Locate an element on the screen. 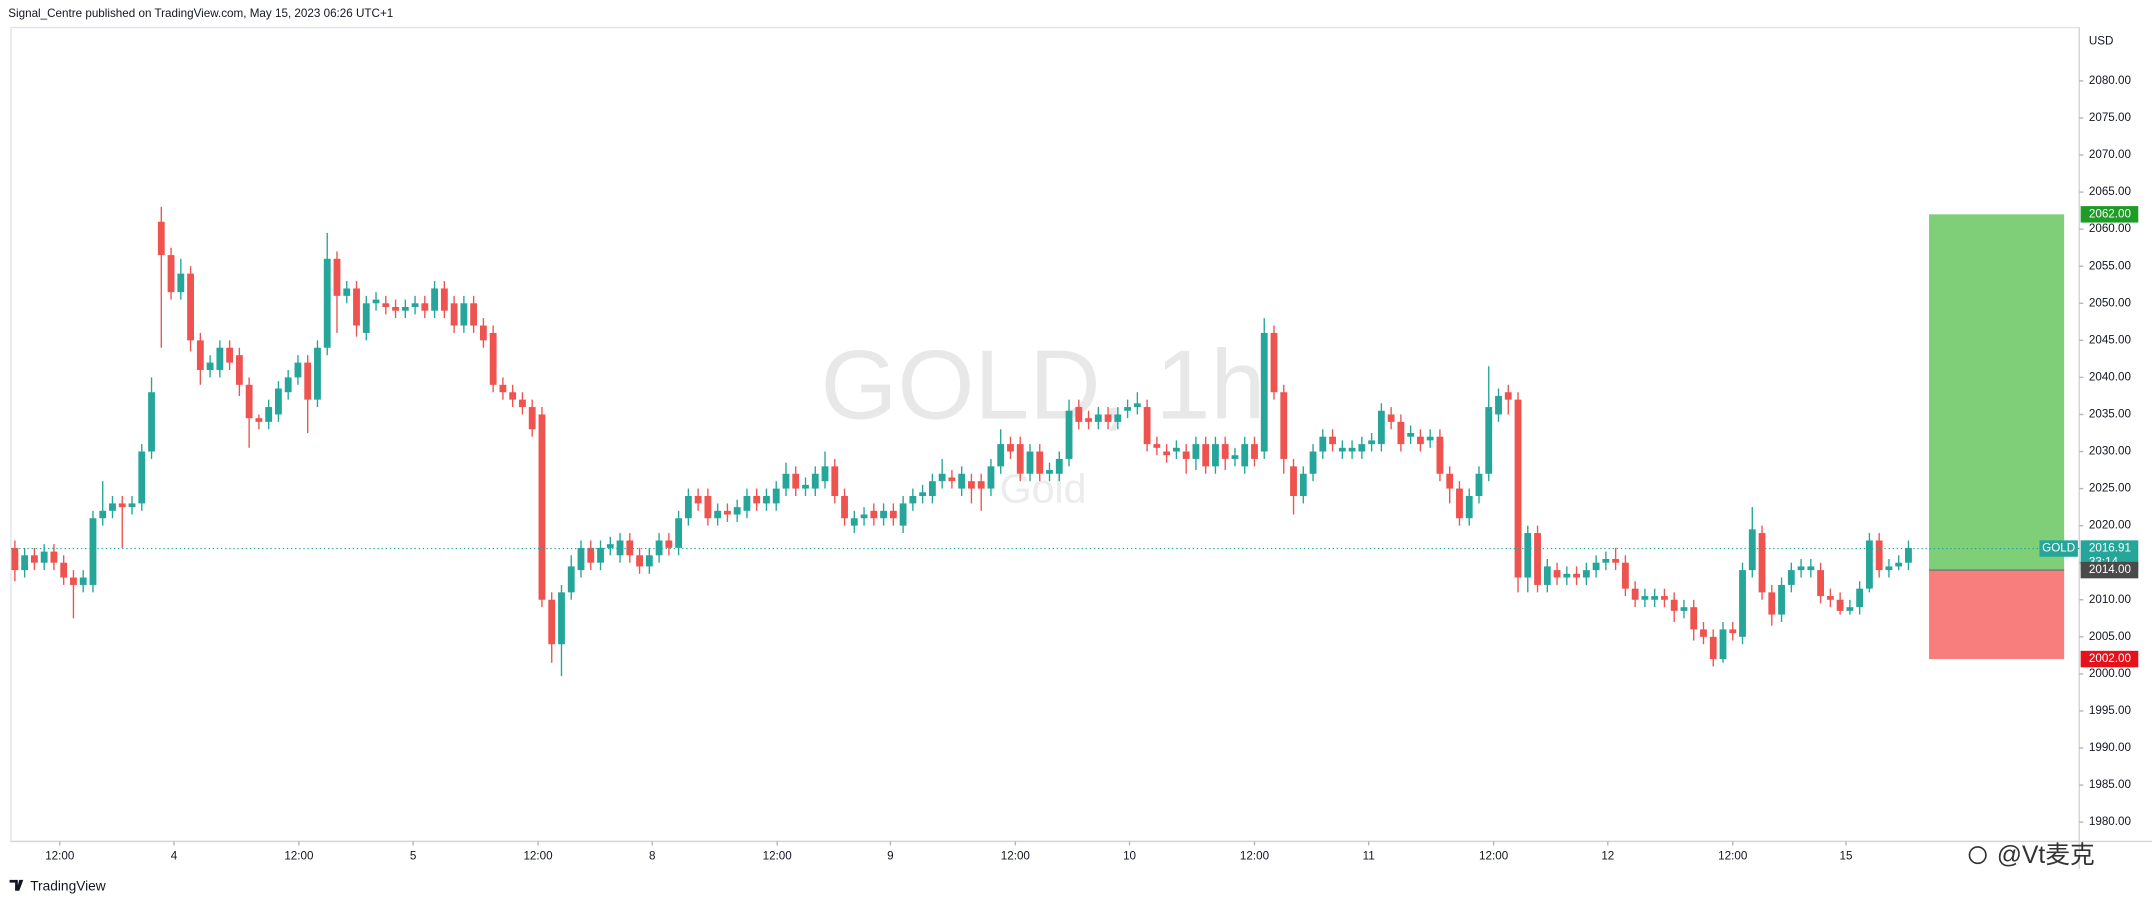 This screenshot has height=906, width=2152. symbol-watermark: GOLD, 1h is located at coordinates (1043, 385).